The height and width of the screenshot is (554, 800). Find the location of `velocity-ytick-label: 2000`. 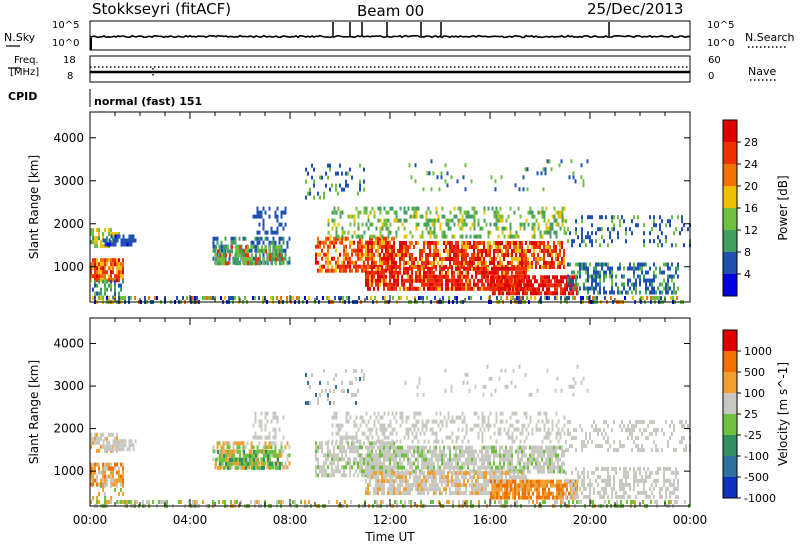

velocity-ytick-label: 2000 is located at coordinates (68, 429).